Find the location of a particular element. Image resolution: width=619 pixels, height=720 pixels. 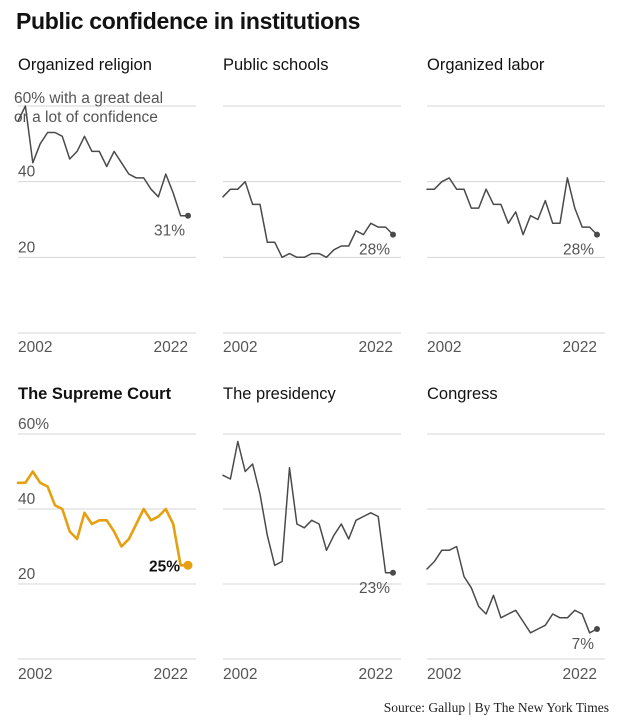

end-value-label: 7% is located at coordinates (583, 644).